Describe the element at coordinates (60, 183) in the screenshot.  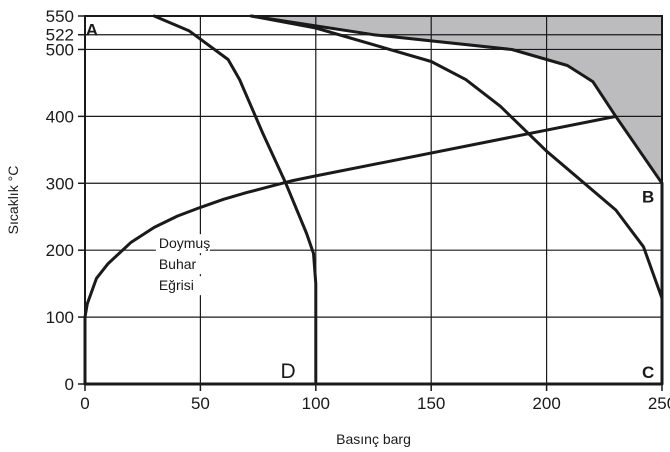
I see `y-tick-label-300: 300` at that location.